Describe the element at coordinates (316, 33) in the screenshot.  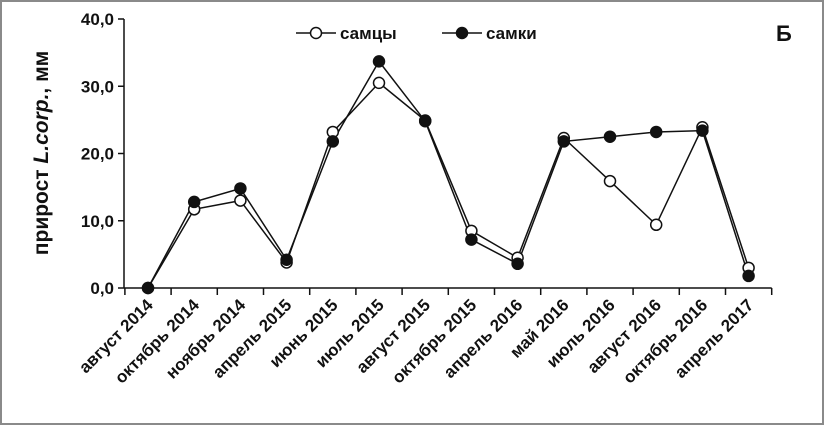
I see `legend-marker-males` at that location.